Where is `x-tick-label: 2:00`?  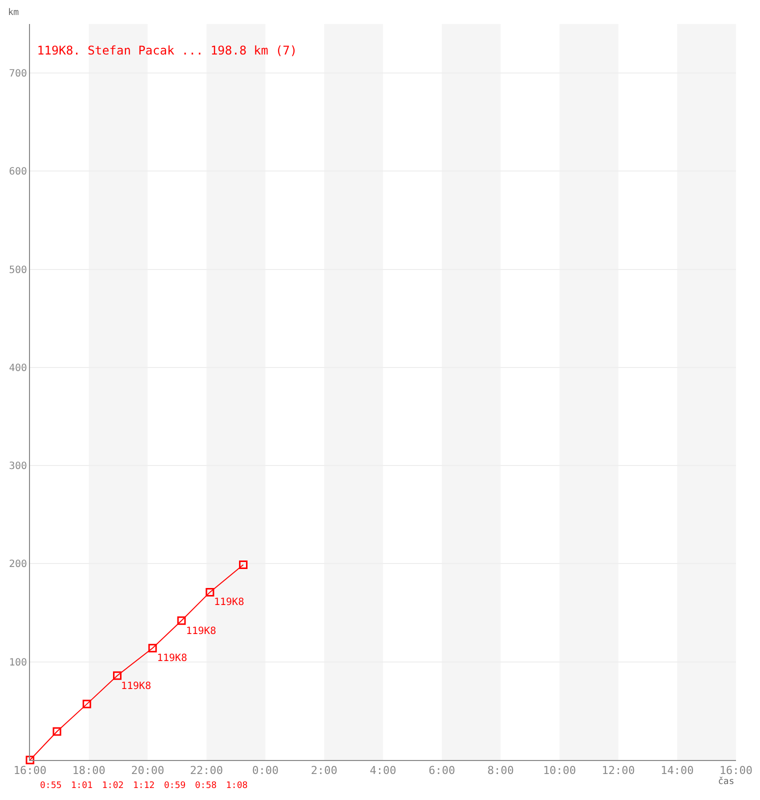 x-tick-label: 2:00 is located at coordinates (324, 771).